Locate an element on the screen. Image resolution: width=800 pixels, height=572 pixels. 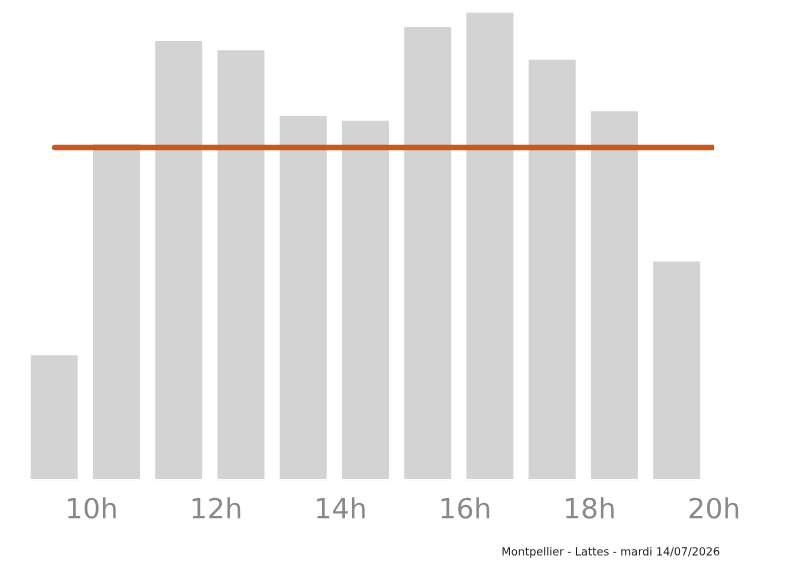
x-tick-label: 16h is located at coordinates (465, 508).